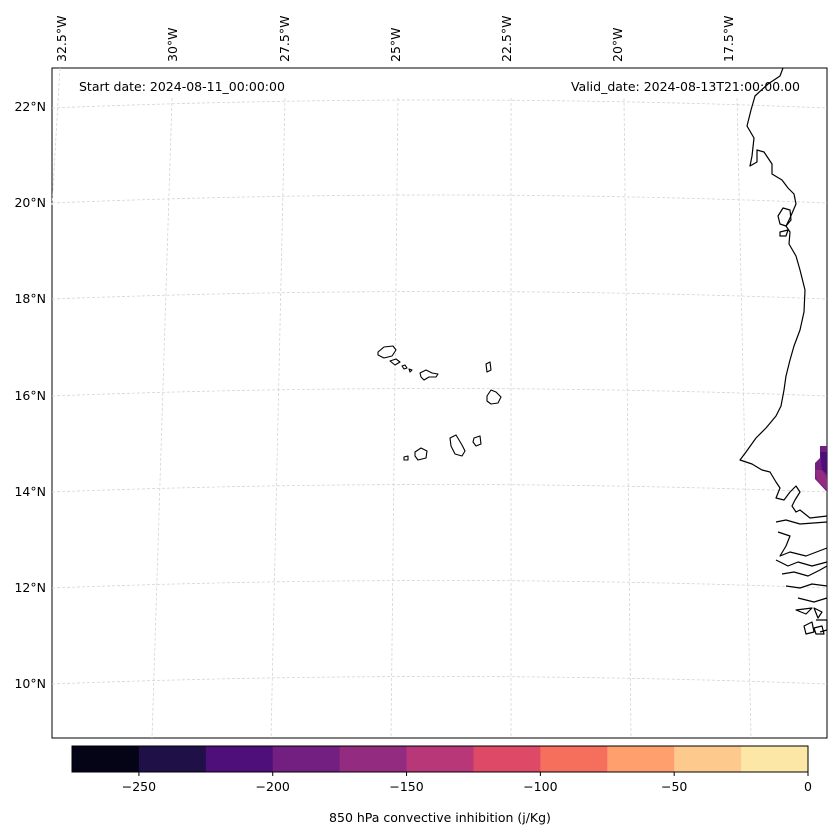 The image size is (837, 836). I want to click on colorbar-label: 850 hPa convective inhibition (j/Kg), so click(440, 817).